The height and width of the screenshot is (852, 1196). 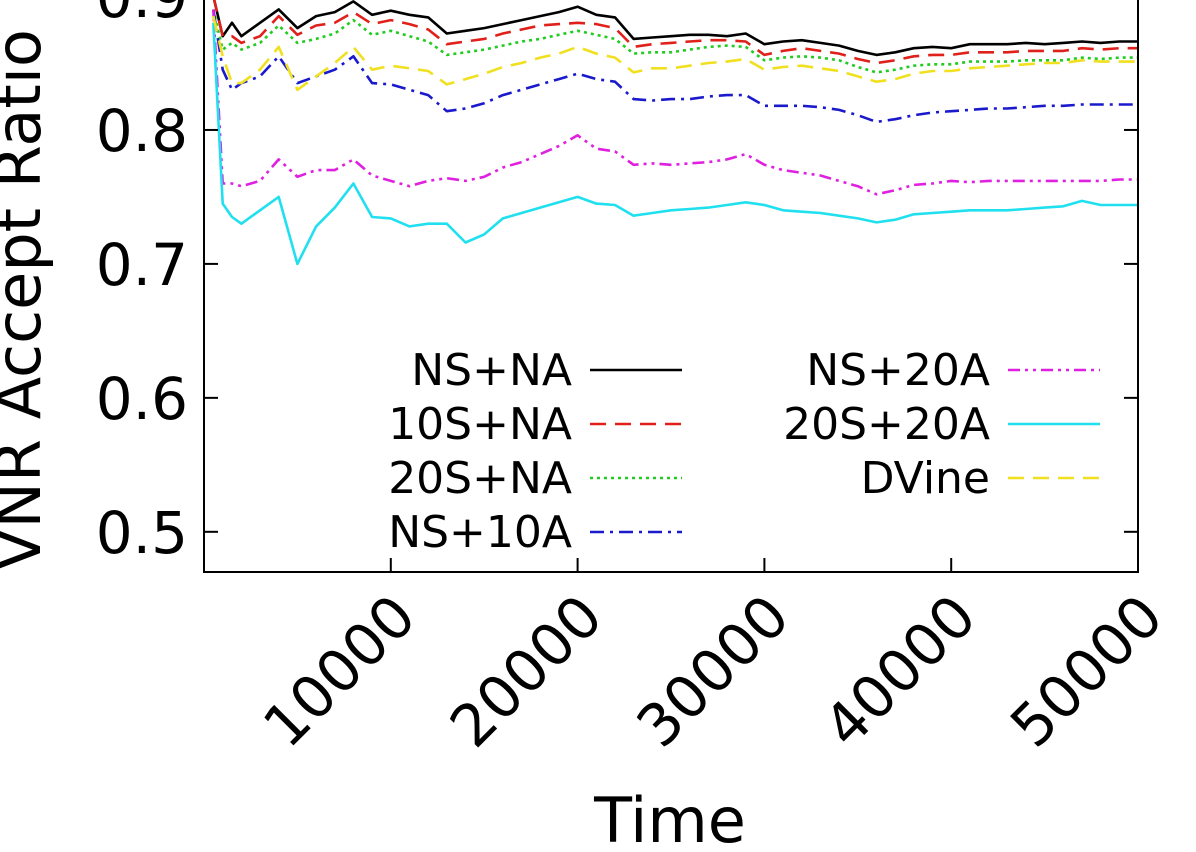 What do you see at coordinates (27, 300) in the screenshot?
I see `y-axis-title: VNR Accept Ratio` at bounding box center [27, 300].